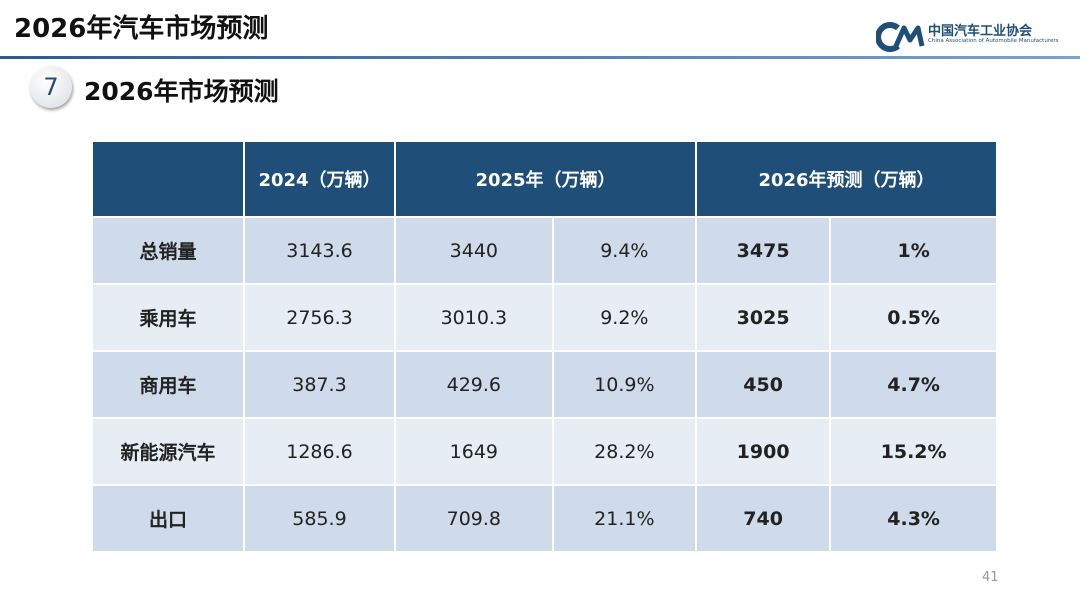  I want to click on header-rule, so click(540, 57).